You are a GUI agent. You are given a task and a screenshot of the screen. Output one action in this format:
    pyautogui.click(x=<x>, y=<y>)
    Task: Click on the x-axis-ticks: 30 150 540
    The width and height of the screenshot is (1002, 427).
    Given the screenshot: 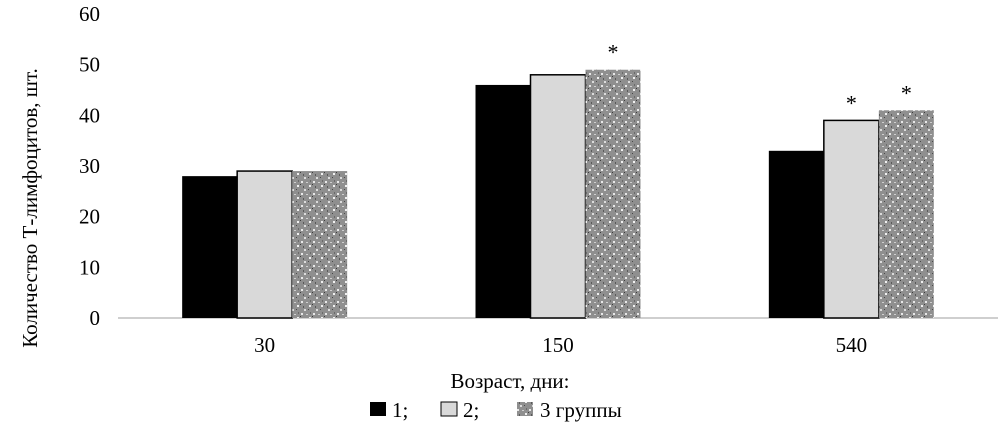 What is the action you would take?
    pyautogui.click(x=560, y=345)
    